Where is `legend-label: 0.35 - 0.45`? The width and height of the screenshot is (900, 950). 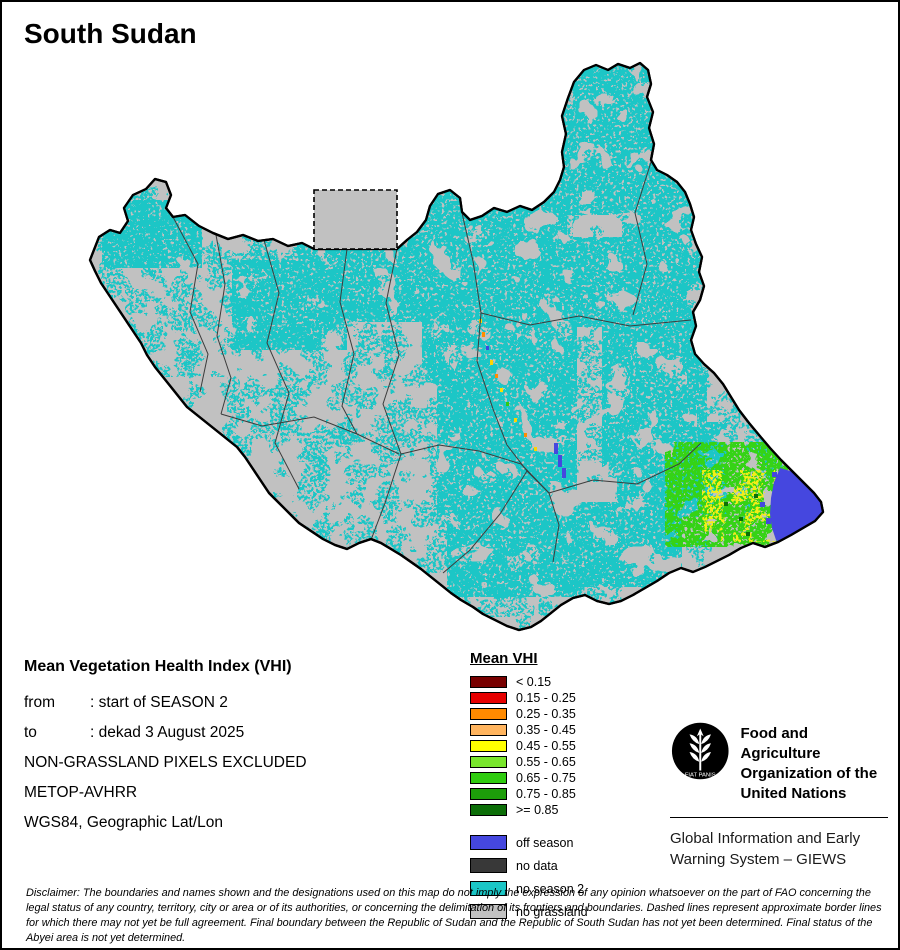 legend-label: 0.35 - 0.45 is located at coordinates (546, 730).